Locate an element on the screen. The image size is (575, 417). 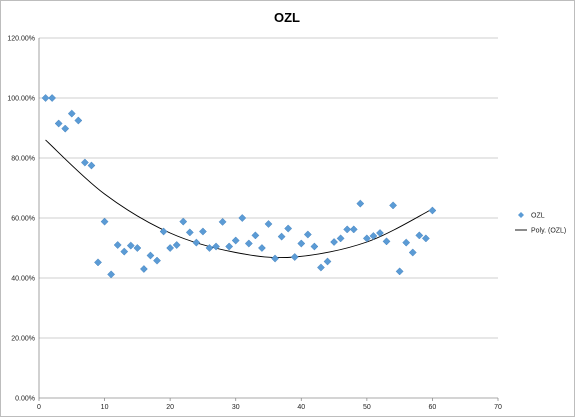
x-tick-label: 30 is located at coordinates (236, 407).